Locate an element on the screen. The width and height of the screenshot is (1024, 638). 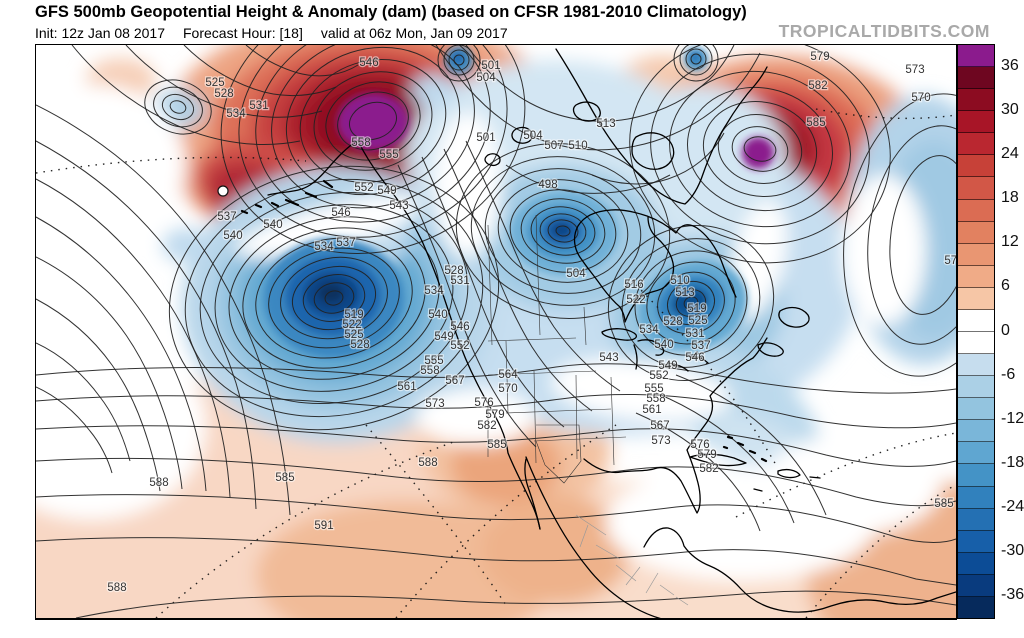
forecast-hour: Forecast Hour: [18] is located at coordinates (243, 33).